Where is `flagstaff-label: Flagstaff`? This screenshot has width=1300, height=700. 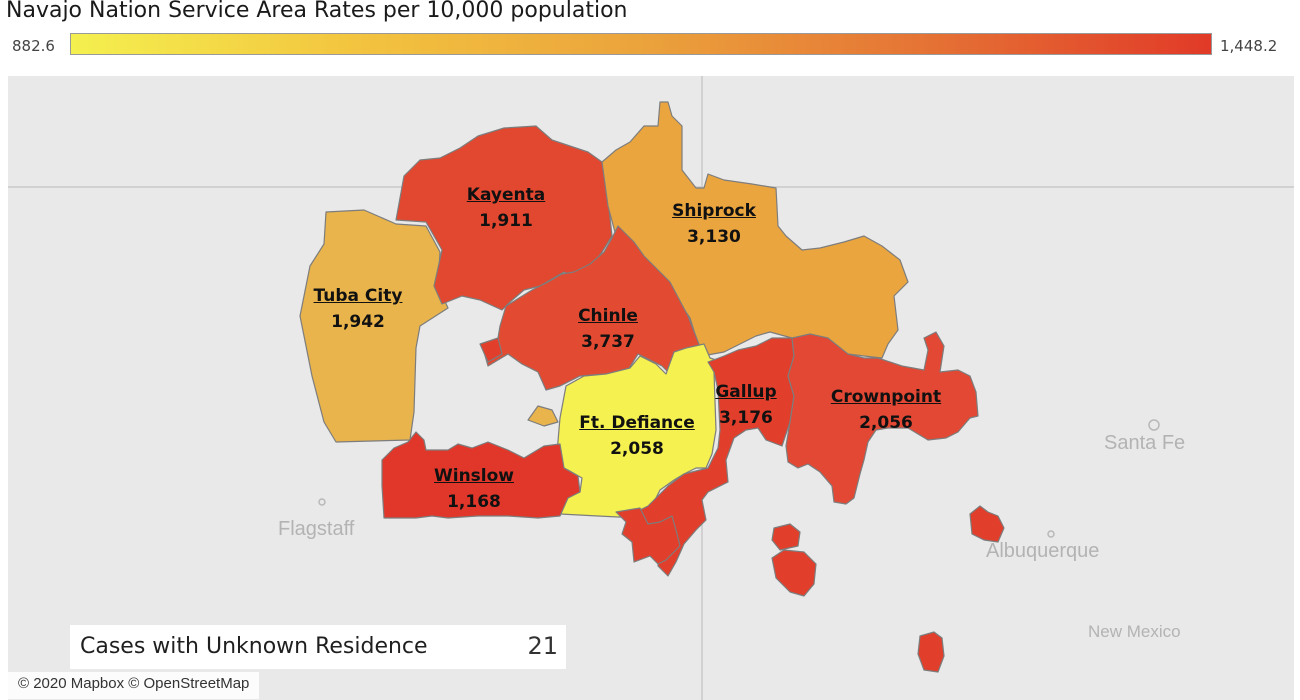
flagstaff-label: Flagstaff is located at coordinates (316, 529).